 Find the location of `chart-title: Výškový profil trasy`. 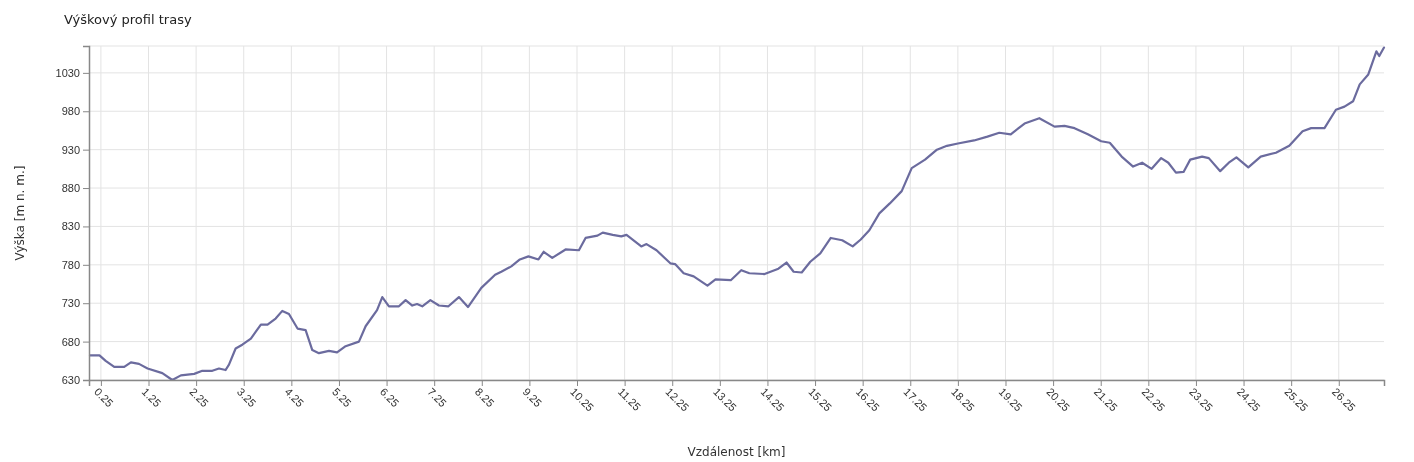

chart-title: Výškový profil trasy is located at coordinates (128, 19).